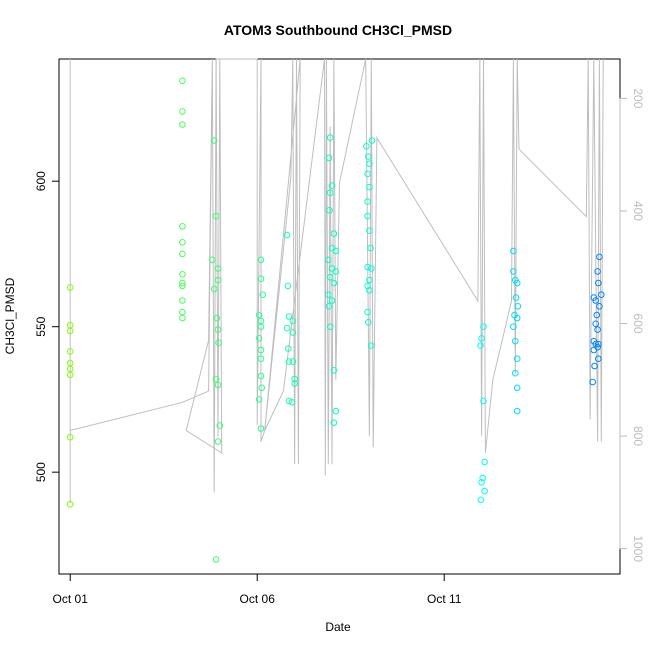 Image resolution: width=650 pixels, height=650 pixels. What do you see at coordinates (638, 548) in the screenshot?
I see `y2-tick-label: 1000` at bounding box center [638, 548].